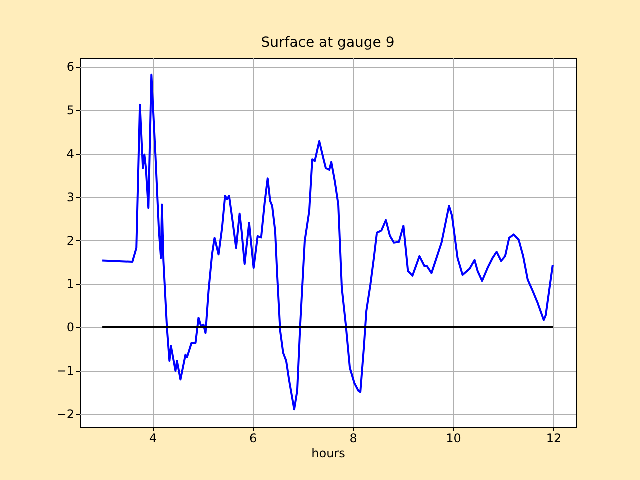  I want to click on y-tick-label: −2, so click(65, 414).